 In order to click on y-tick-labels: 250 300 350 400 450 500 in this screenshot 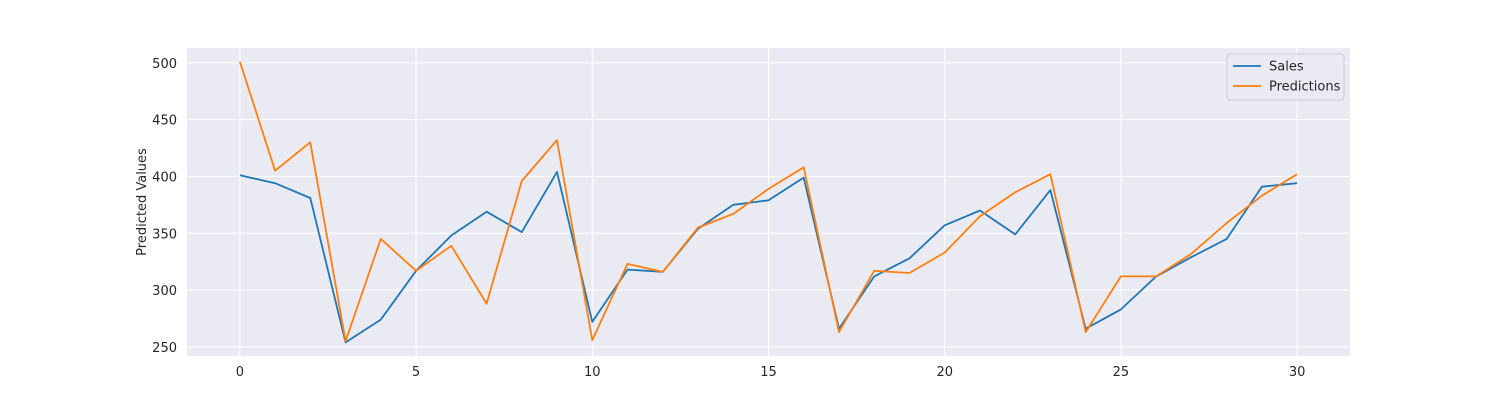, I will do `click(164, 206)`.